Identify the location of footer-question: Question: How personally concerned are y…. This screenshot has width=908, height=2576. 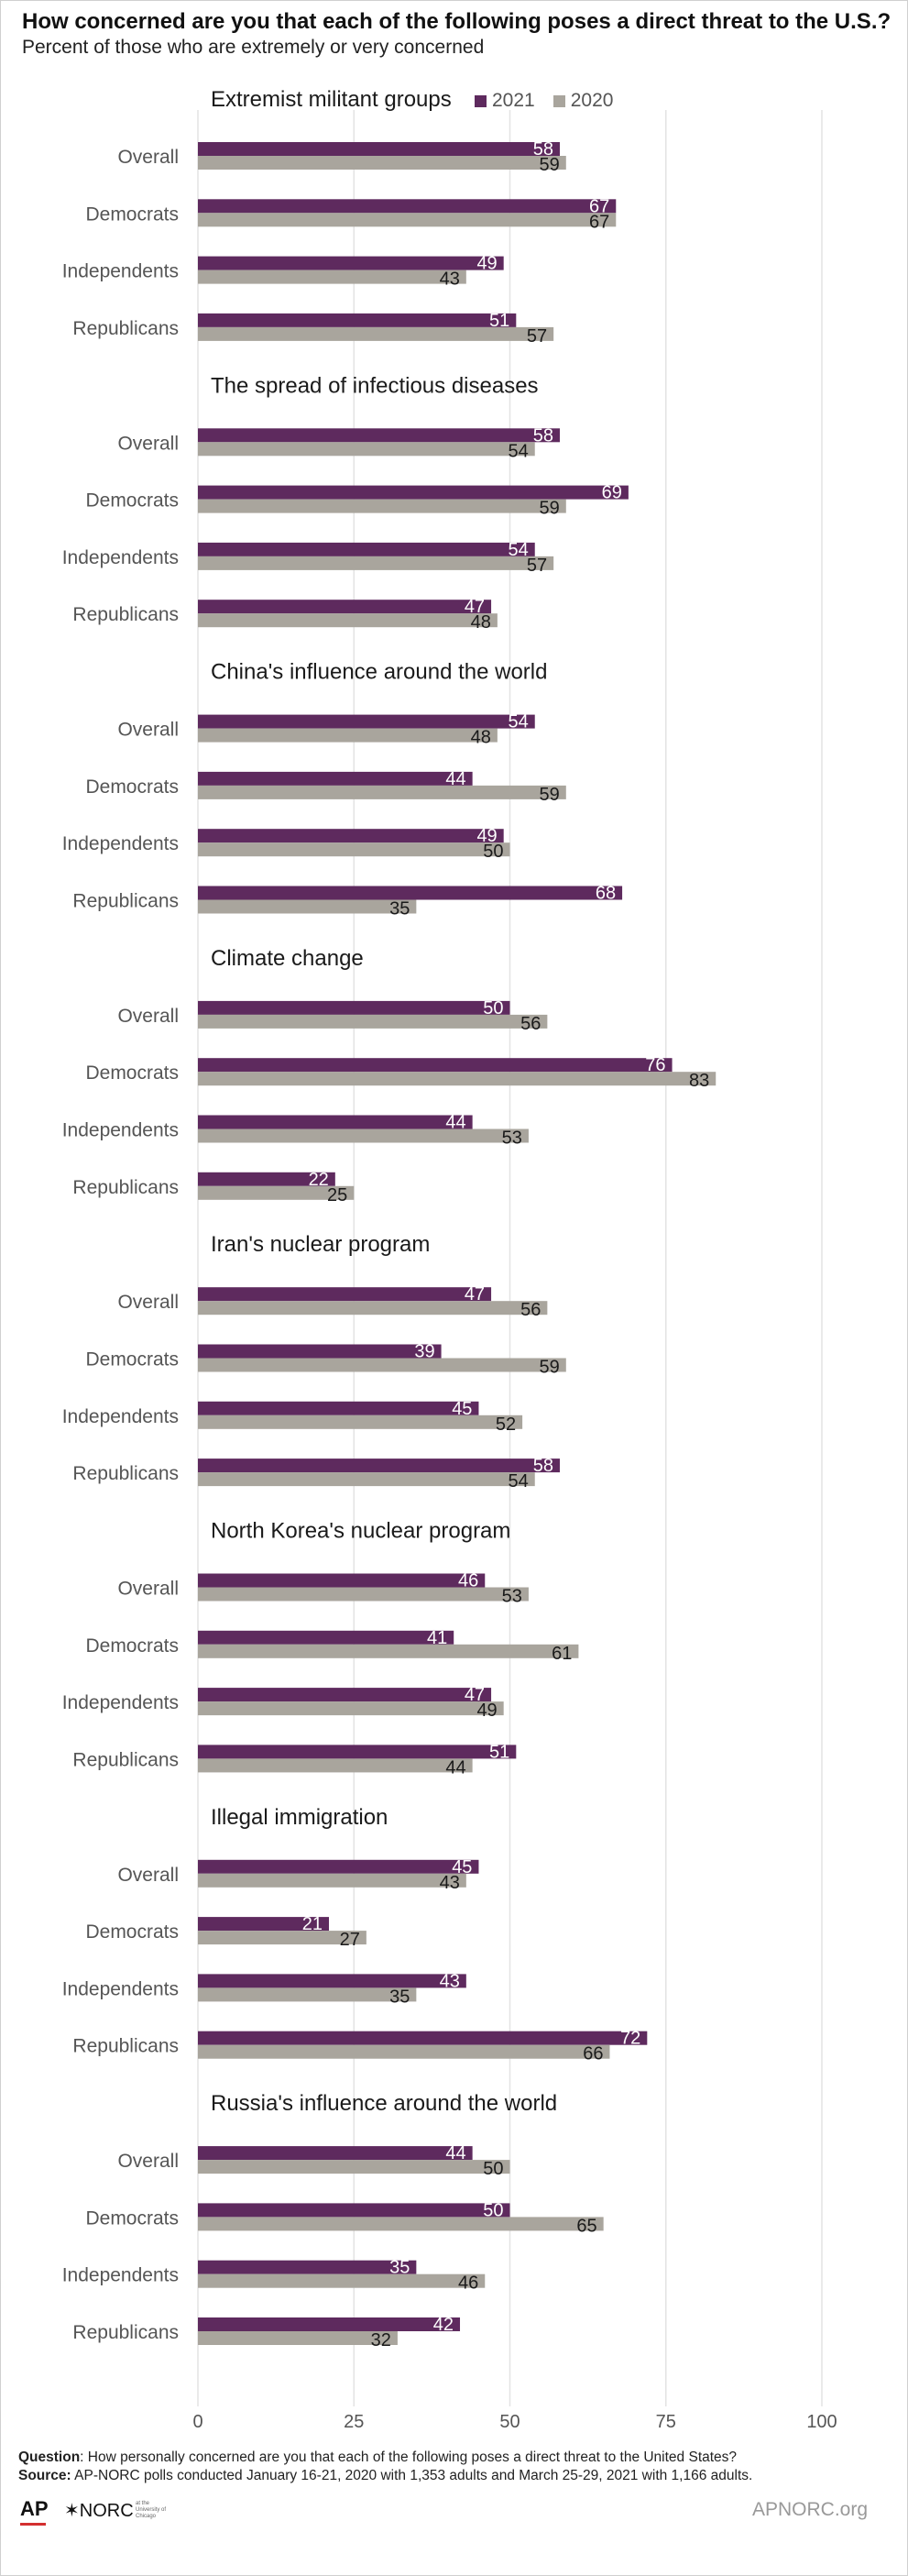
(385, 2458).